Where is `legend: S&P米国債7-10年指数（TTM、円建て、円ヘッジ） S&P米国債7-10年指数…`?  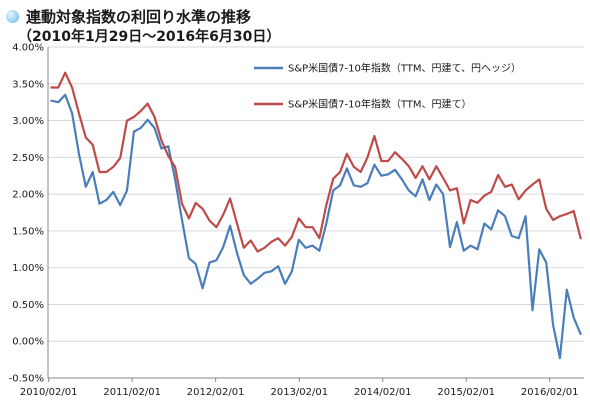 legend: S&P米国債7-10年指数（TTM、円建て、円ヘッジ） S&P米国債7-10年指数… is located at coordinates (387, 86).